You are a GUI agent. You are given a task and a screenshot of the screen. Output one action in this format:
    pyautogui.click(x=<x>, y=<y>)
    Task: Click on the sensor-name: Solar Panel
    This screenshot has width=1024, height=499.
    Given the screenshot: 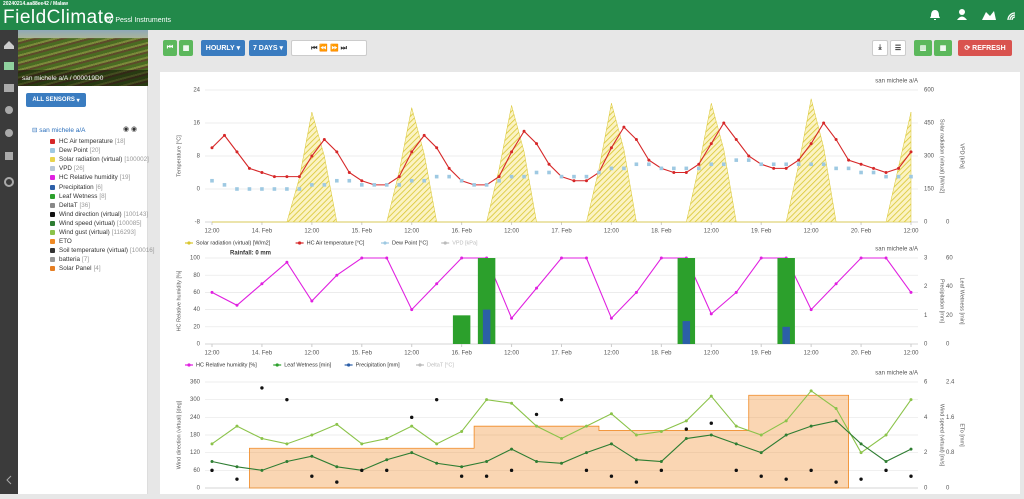 What is the action you would take?
    pyautogui.click(x=75, y=269)
    